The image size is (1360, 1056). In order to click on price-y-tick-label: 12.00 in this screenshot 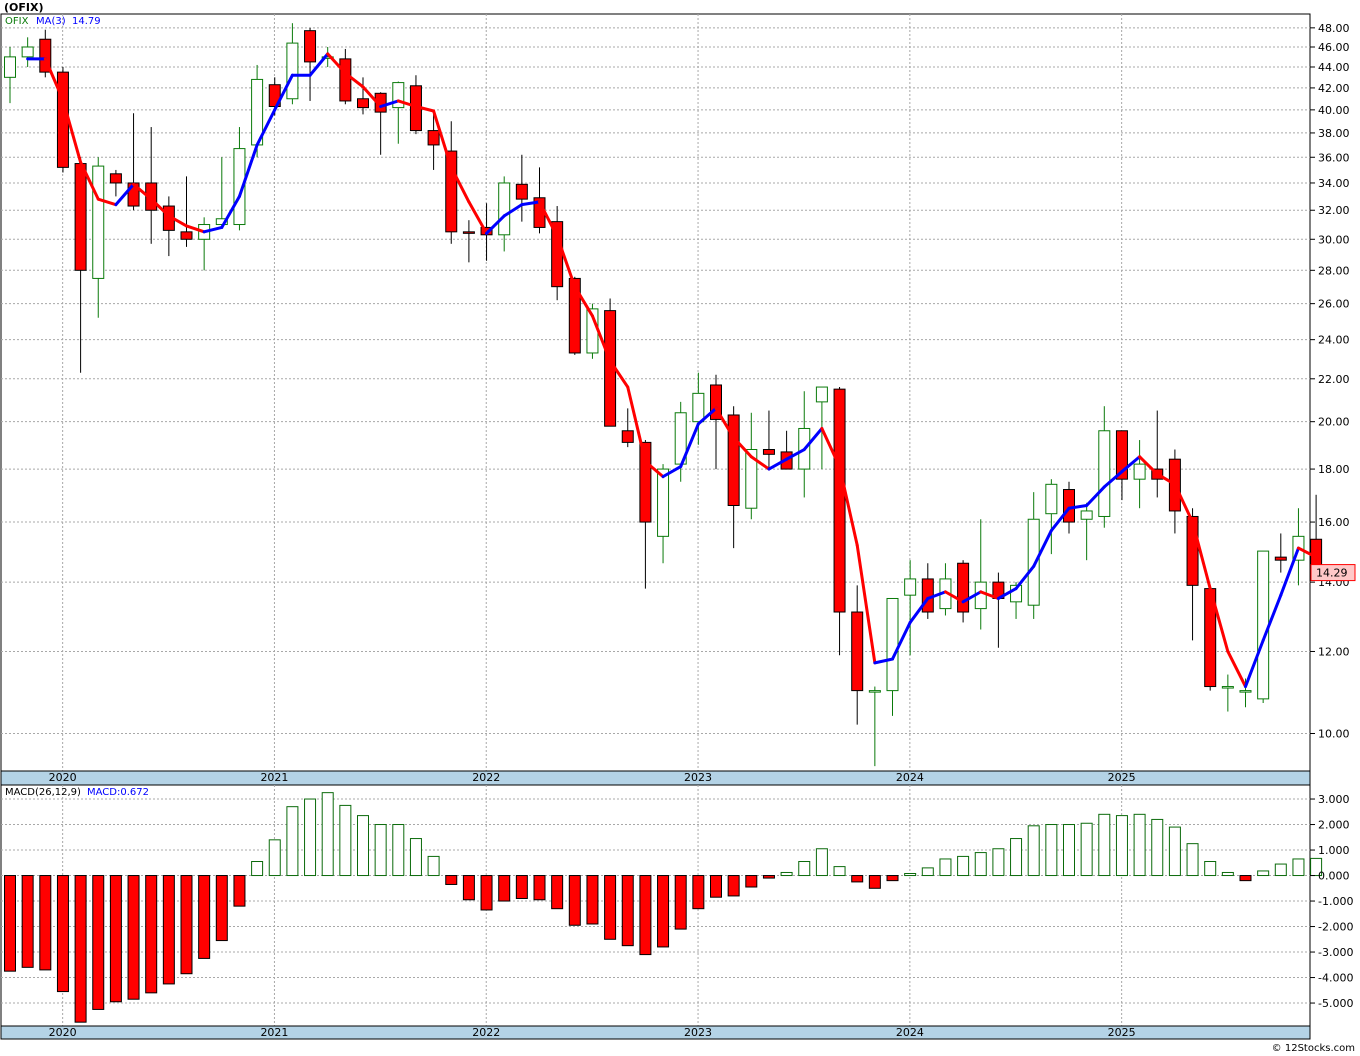, I will do `click(1334, 651)`.